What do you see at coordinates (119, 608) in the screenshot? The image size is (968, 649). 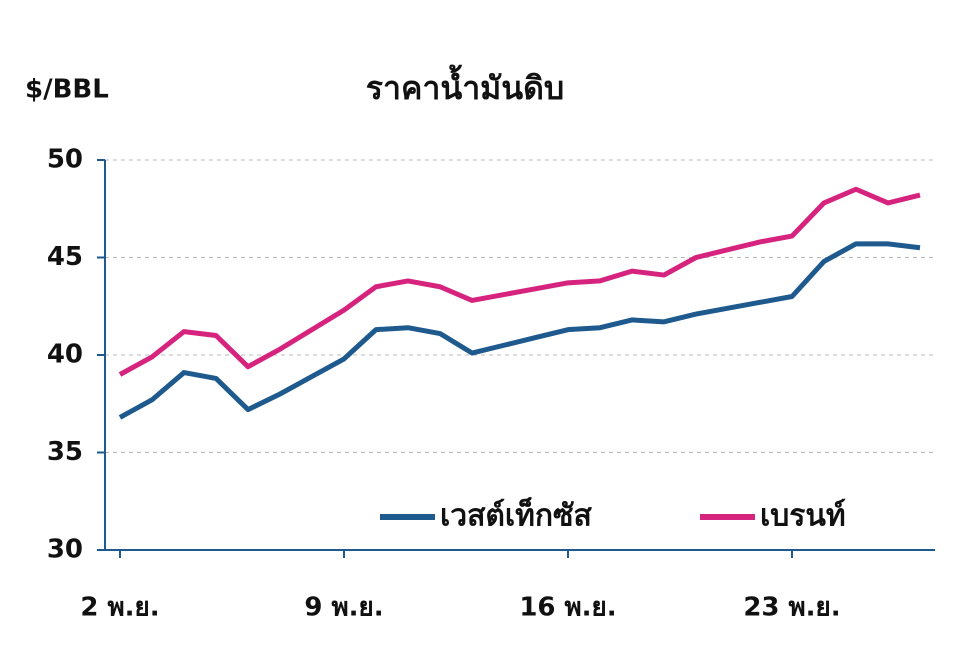 I see `x-tick-label: 2 พ.ย.` at bounding box center [119, 608].